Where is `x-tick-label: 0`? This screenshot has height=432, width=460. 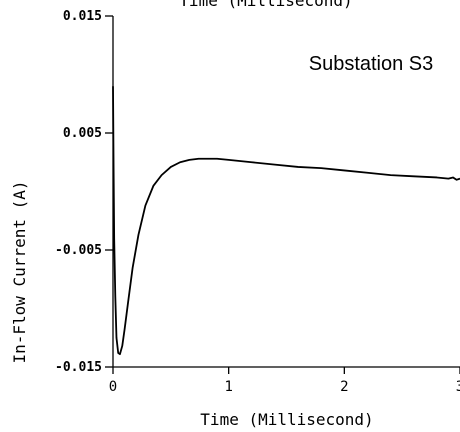
x-tick-label: 0 is located at coordinates (113, 387).